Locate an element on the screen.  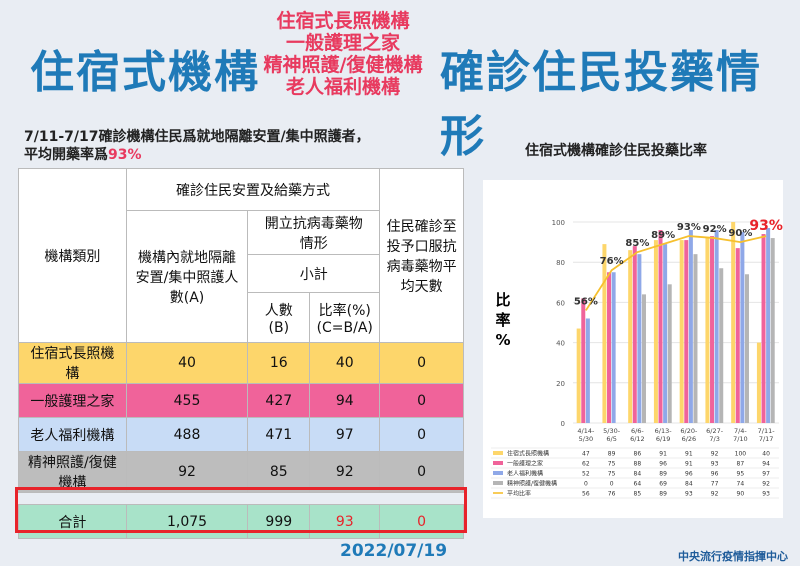
row-b: 16 is located at coordinates (279, 363).